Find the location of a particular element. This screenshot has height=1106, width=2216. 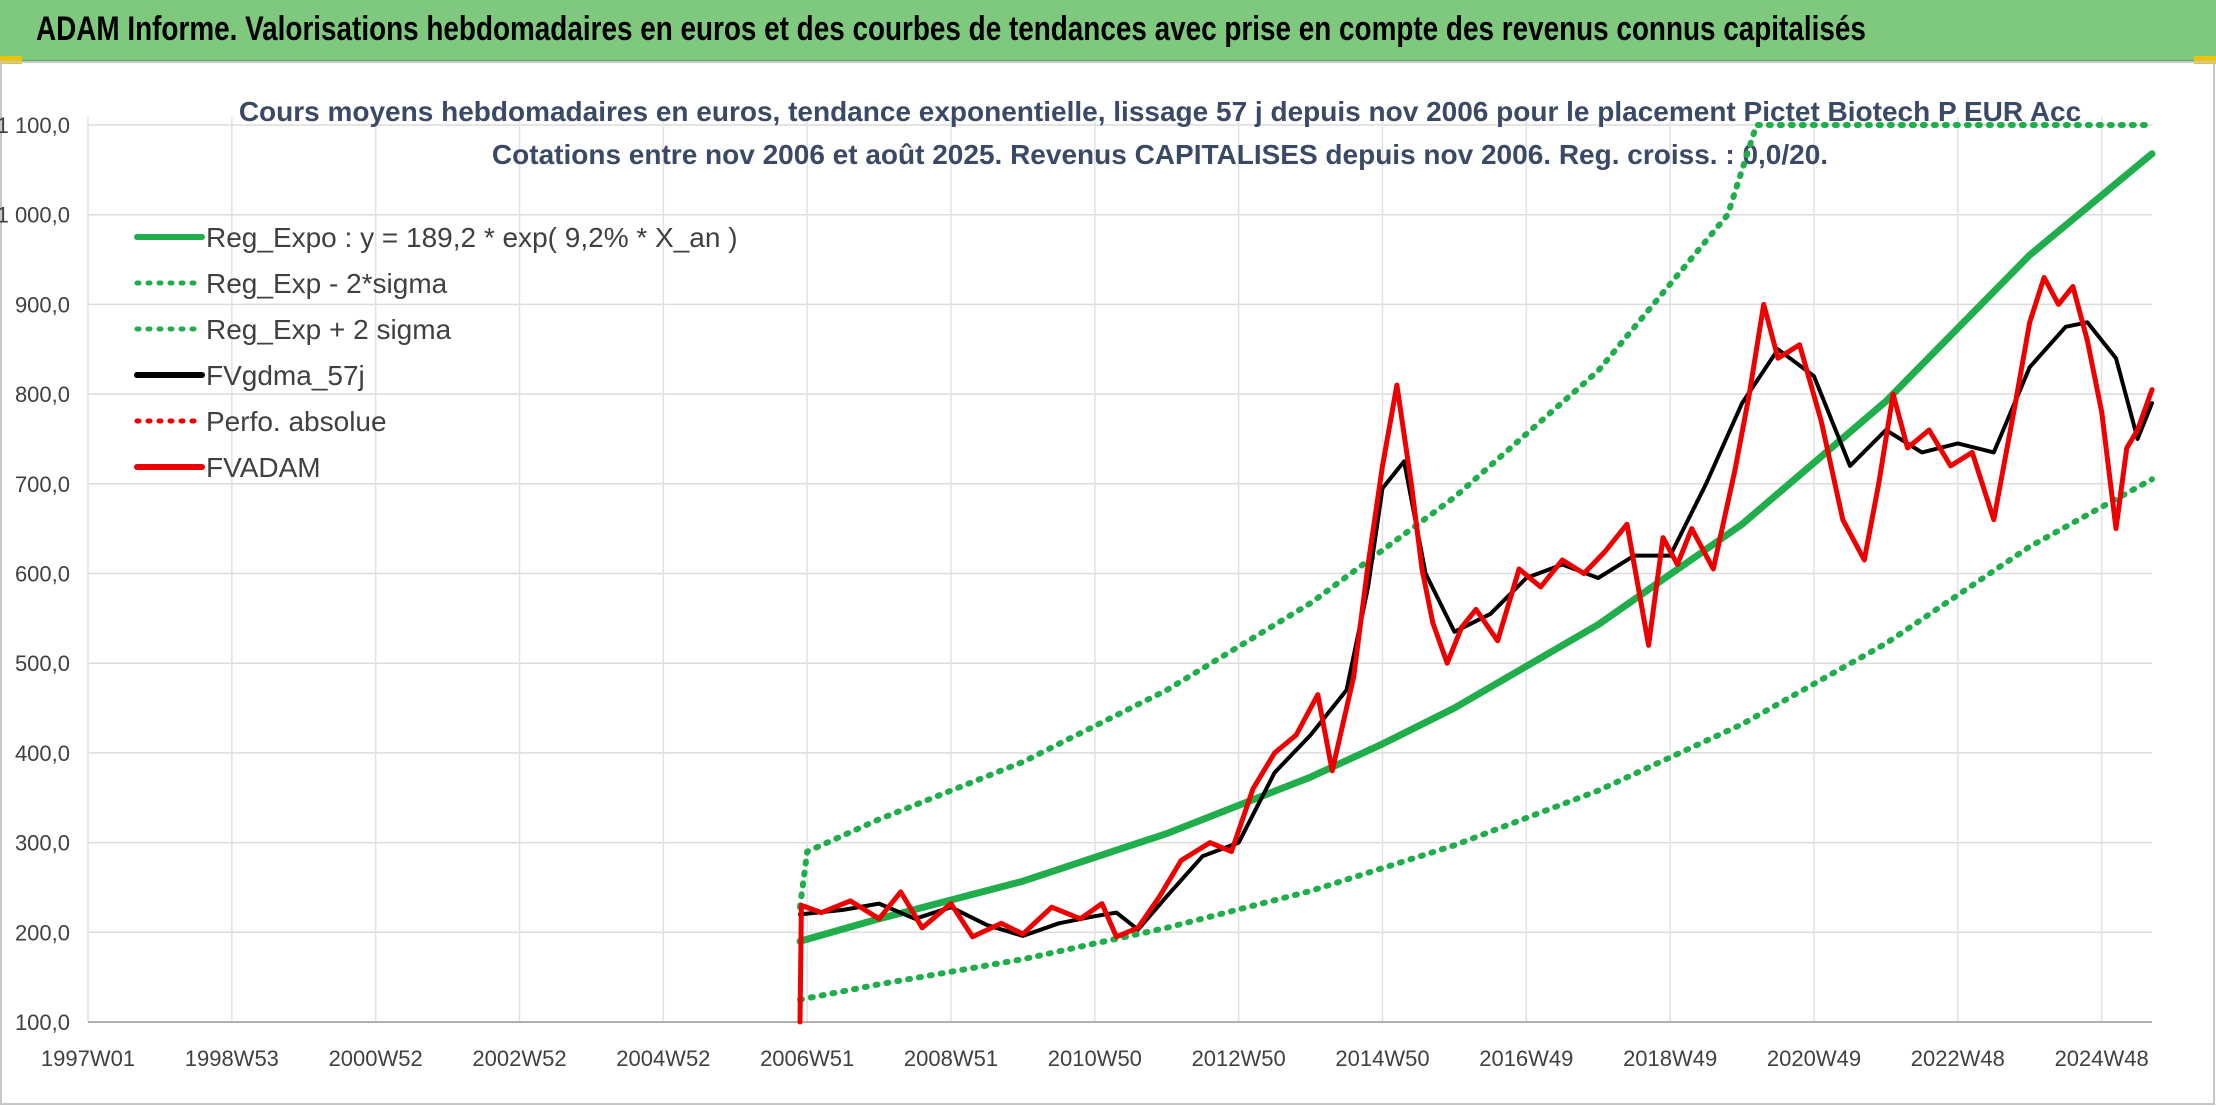

y-tick-label: 1 100,0 is located at coordinates (35, 125).